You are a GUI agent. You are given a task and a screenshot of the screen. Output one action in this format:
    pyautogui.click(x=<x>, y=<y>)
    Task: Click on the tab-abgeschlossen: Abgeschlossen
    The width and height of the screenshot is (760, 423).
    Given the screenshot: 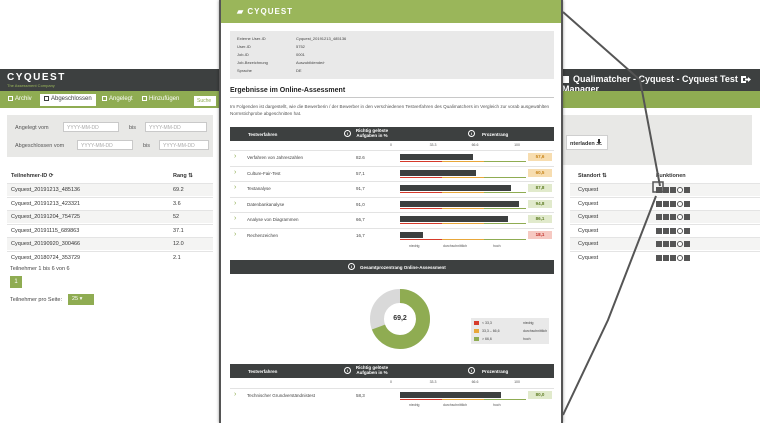 What is the action you would take?
    pyautogui.click(x=68, y=100)
    